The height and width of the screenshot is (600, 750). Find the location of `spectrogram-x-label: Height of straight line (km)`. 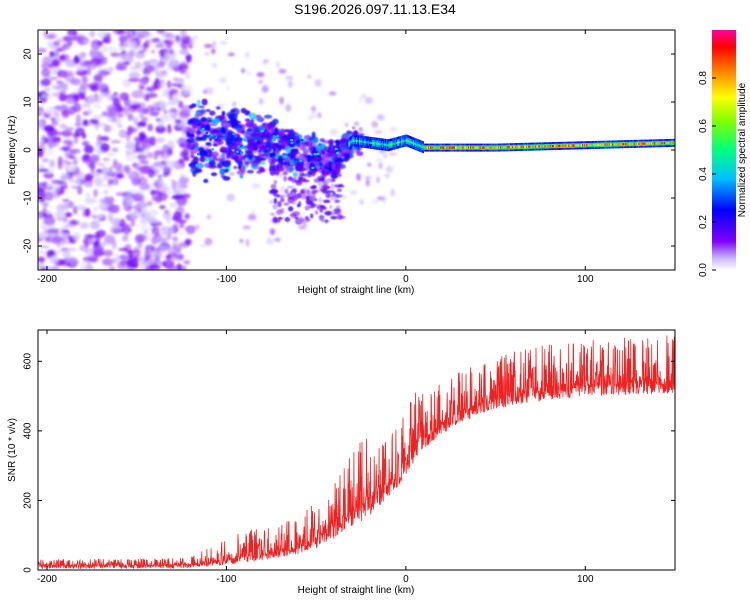

spectrogram-x-label: Height of straight line (km) is located at coordinates (356, 290).